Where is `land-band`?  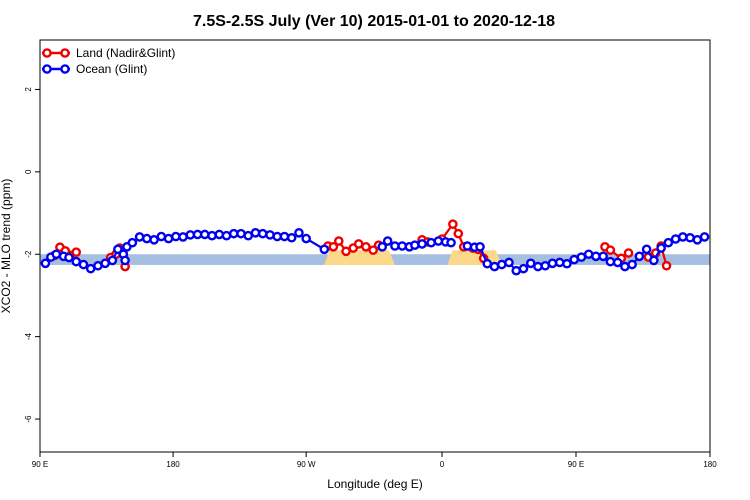
land-band is located at coordinates (359, 257).